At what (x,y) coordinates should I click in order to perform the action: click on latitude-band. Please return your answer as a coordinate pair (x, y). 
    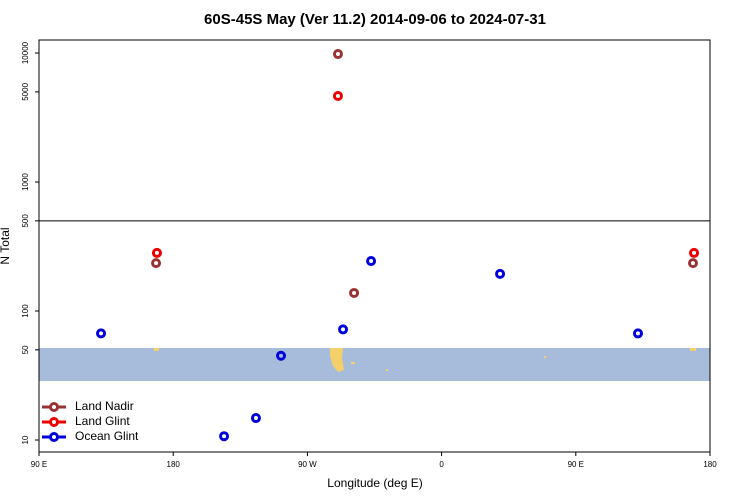
    Looking at the image, I should click on (374, 364).